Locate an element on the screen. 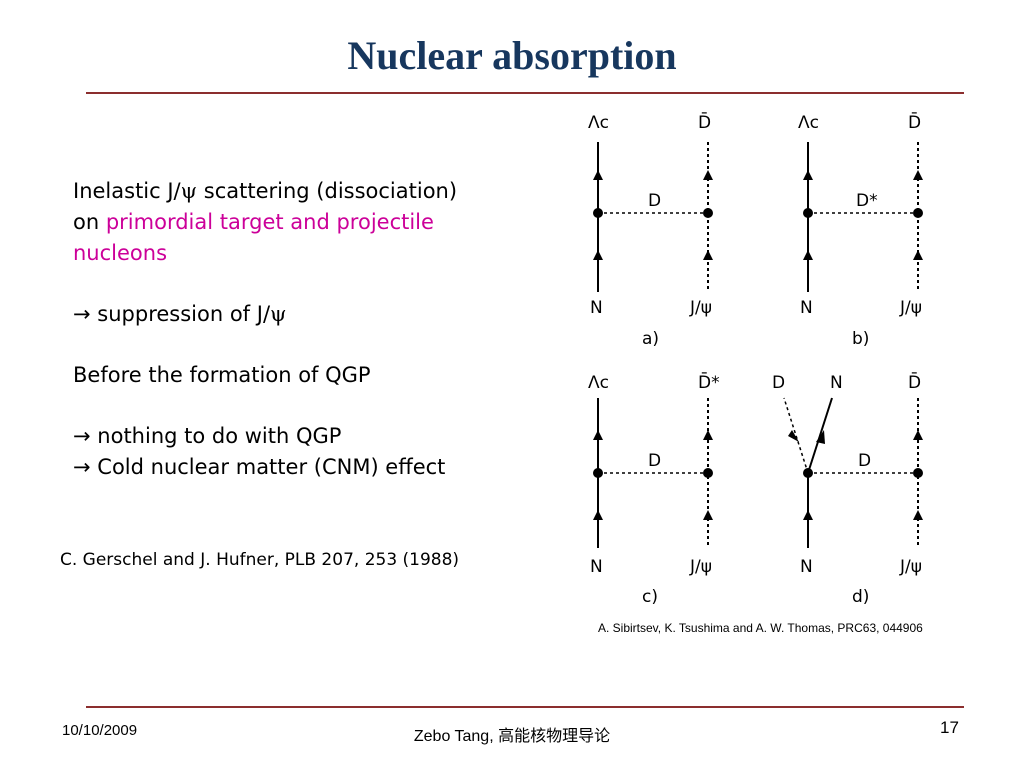  text-span: on is located at coordinates (89, 222).